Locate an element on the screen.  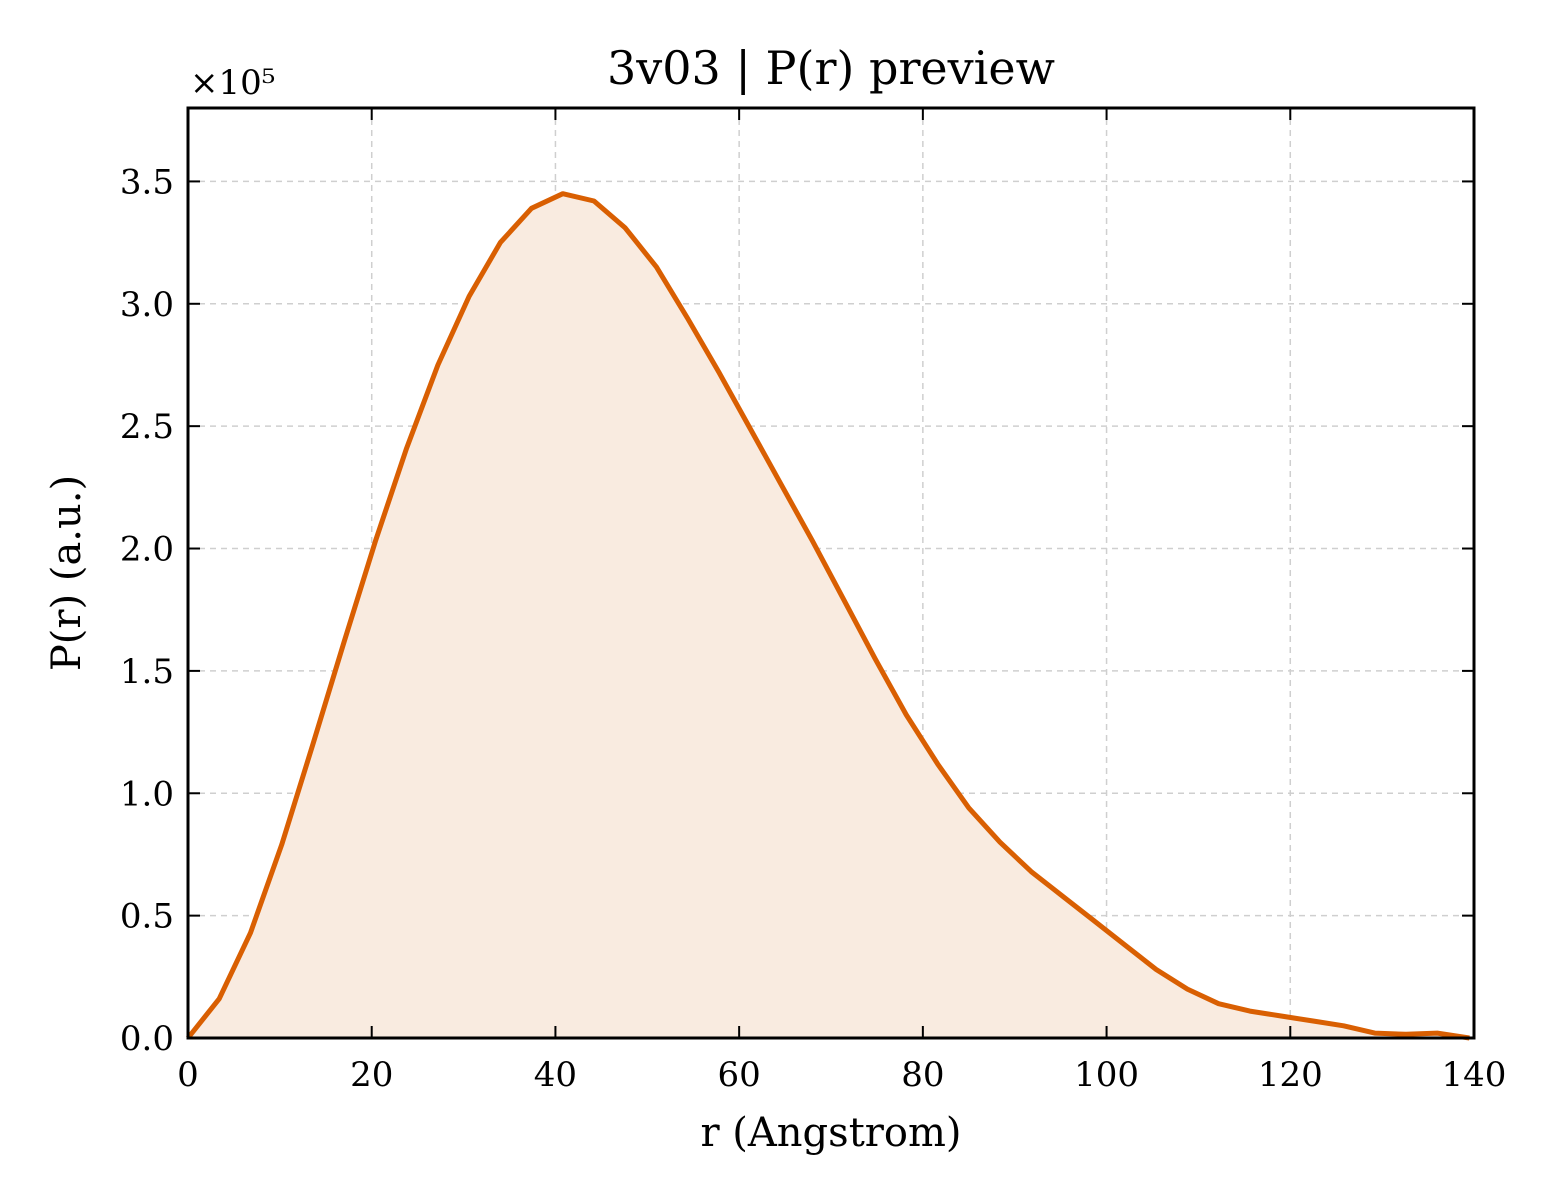
y-tick-label: 0.0 is located at coordinates (147, 1039).